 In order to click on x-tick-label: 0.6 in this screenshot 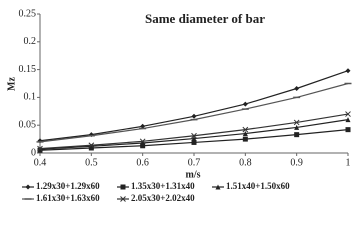, I will do `click(142, 162)`.